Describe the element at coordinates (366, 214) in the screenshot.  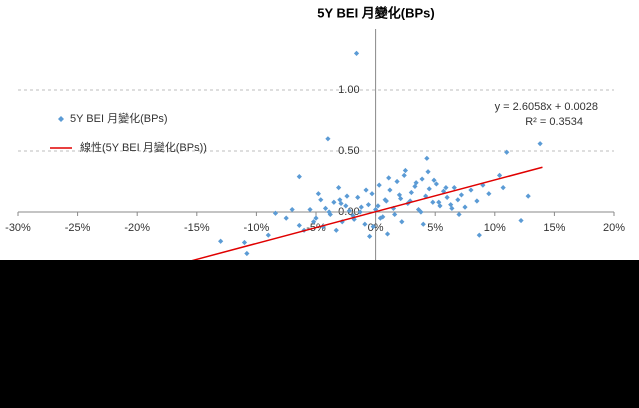
I see `trend-line` at that location.